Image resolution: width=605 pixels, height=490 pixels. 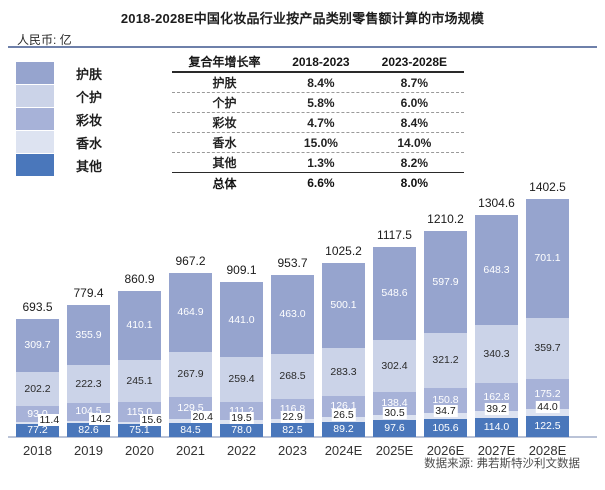 I want to click on segment-value-label: 268.5, so click(x=292, y=376).